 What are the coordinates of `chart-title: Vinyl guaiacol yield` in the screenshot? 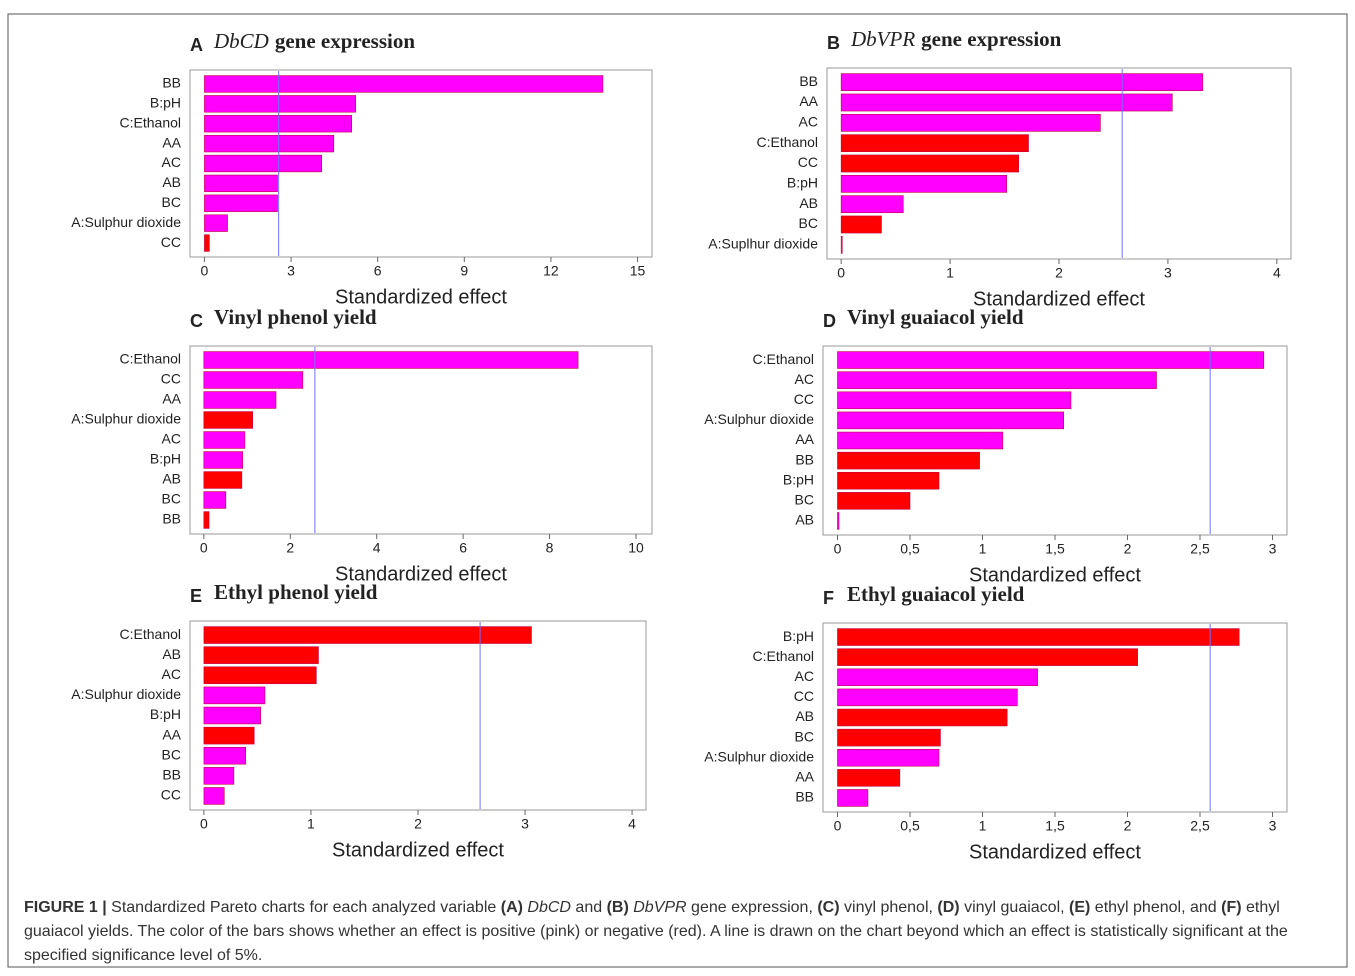 It's located at (935, 317).